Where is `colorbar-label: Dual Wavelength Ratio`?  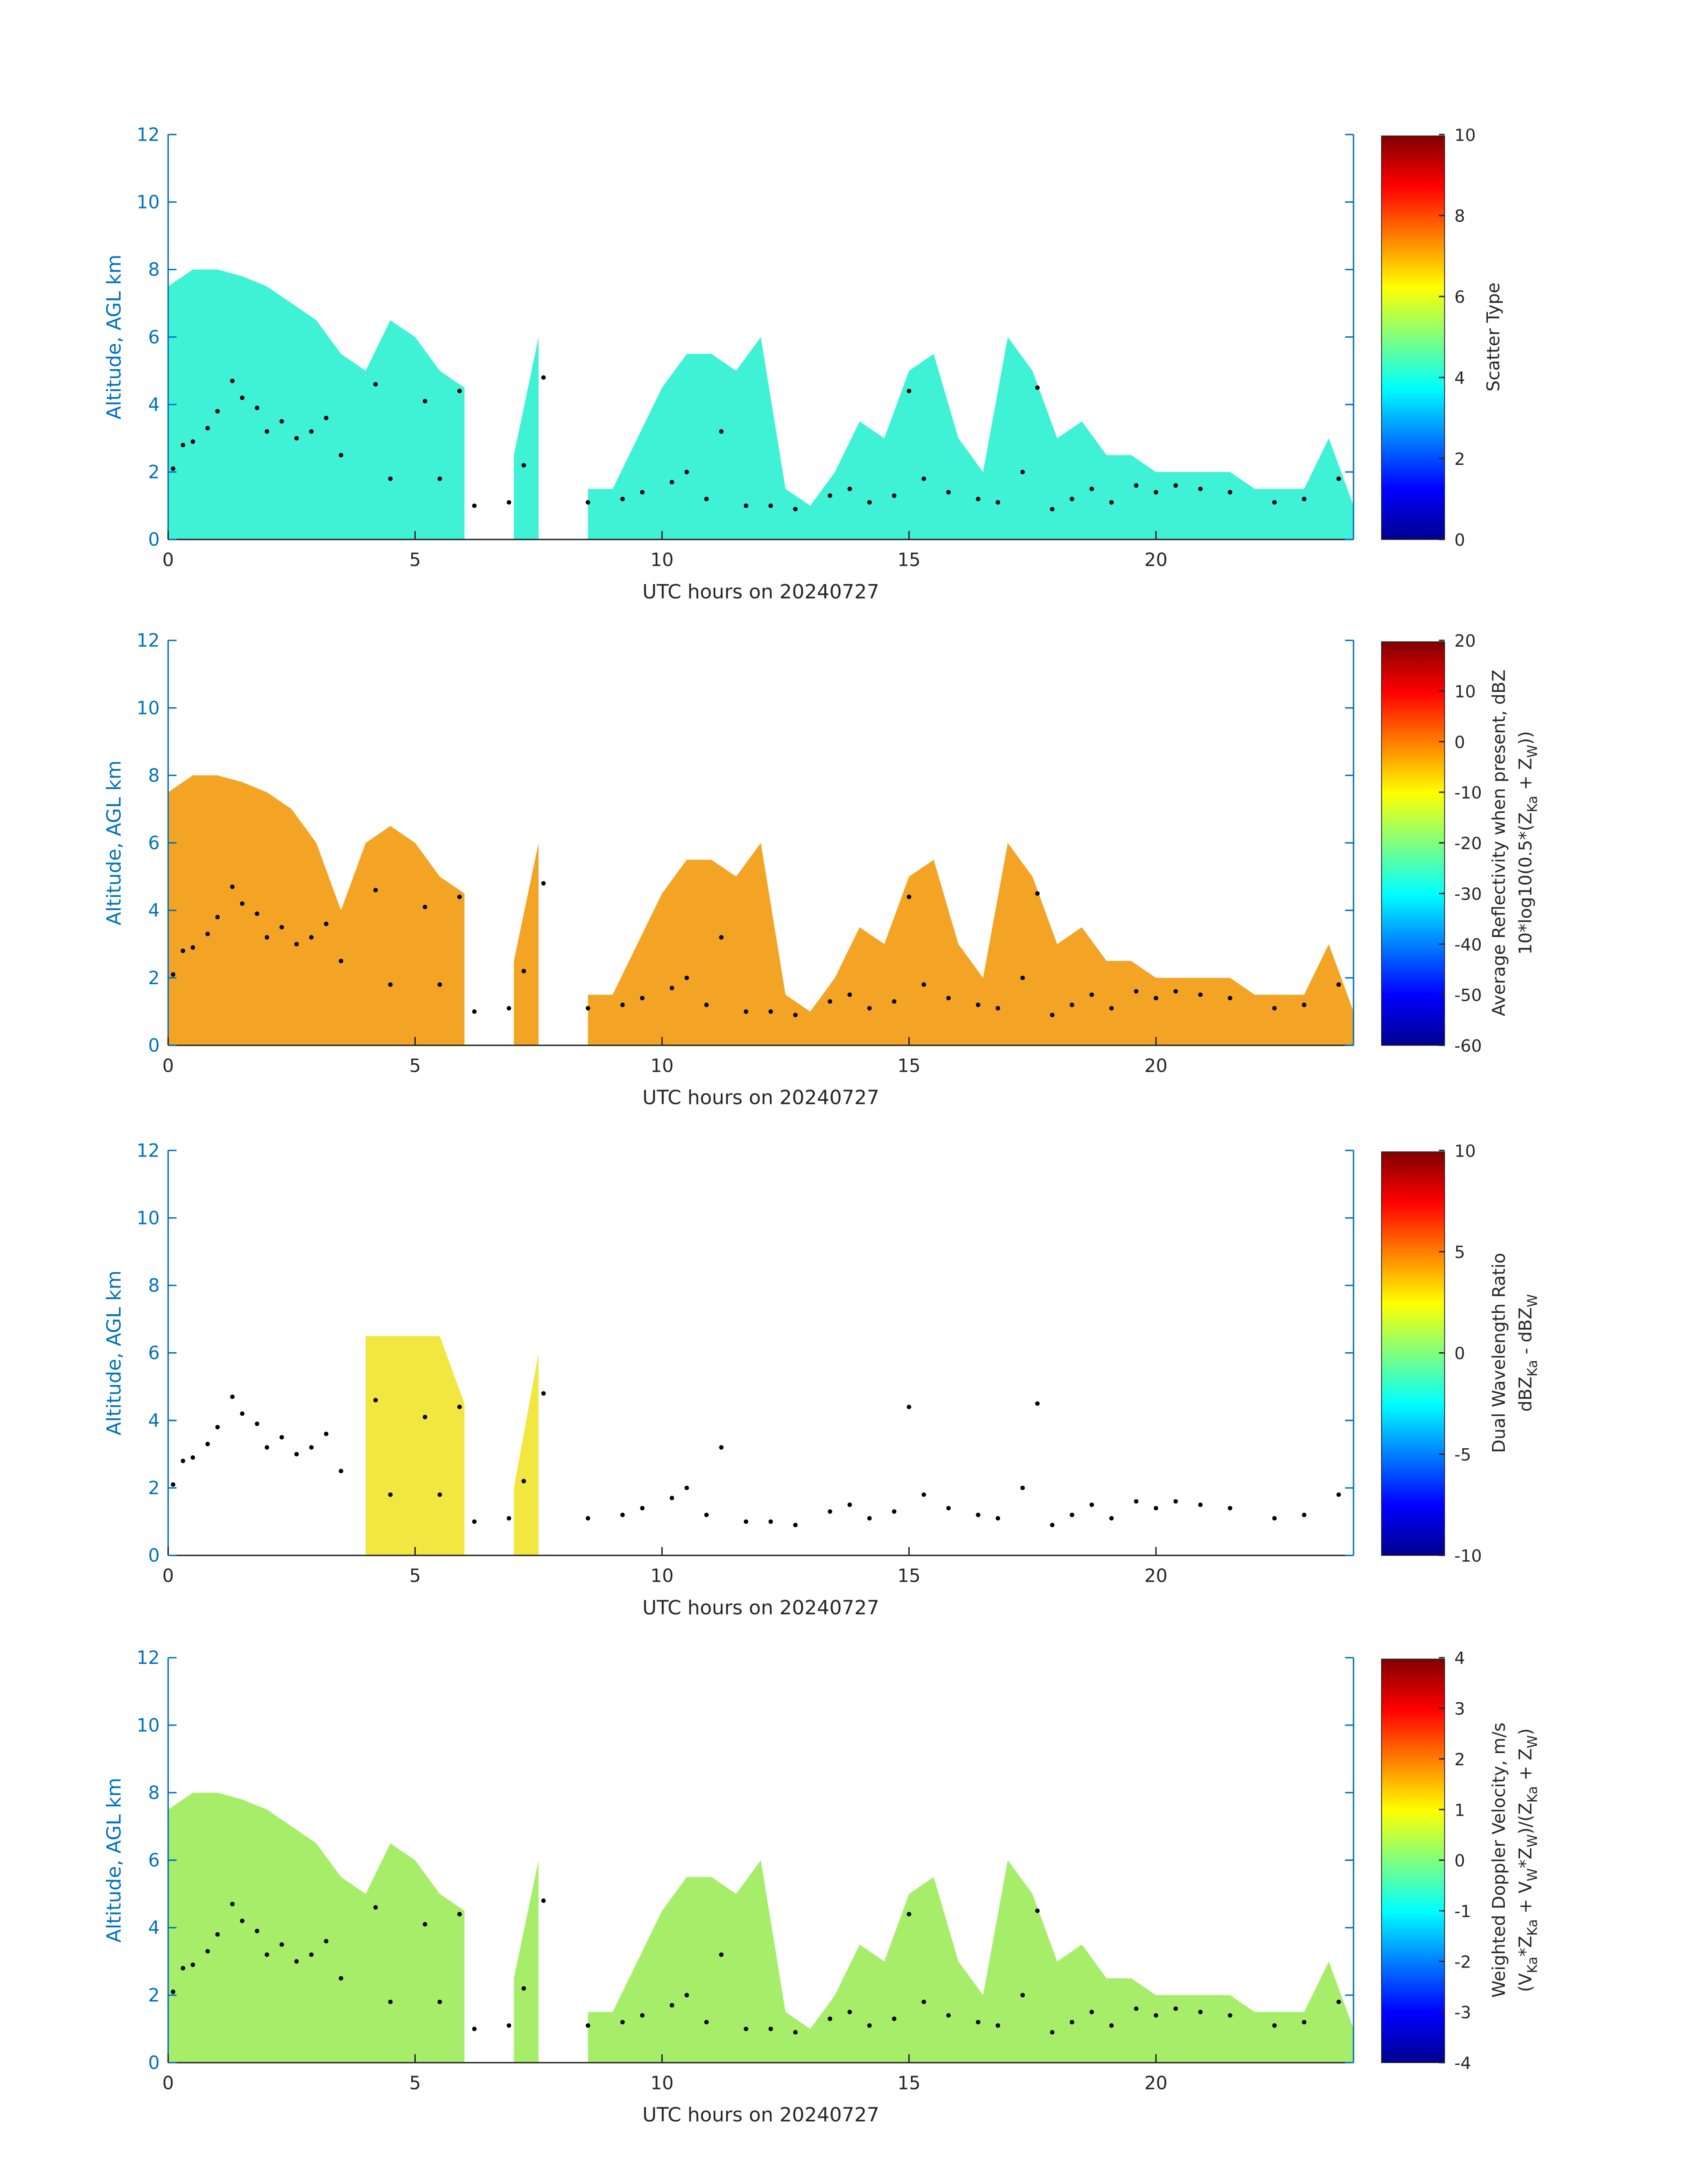 colorbar-label: Dual Wavelength Ratio is located at coordinates (1499, 1353).